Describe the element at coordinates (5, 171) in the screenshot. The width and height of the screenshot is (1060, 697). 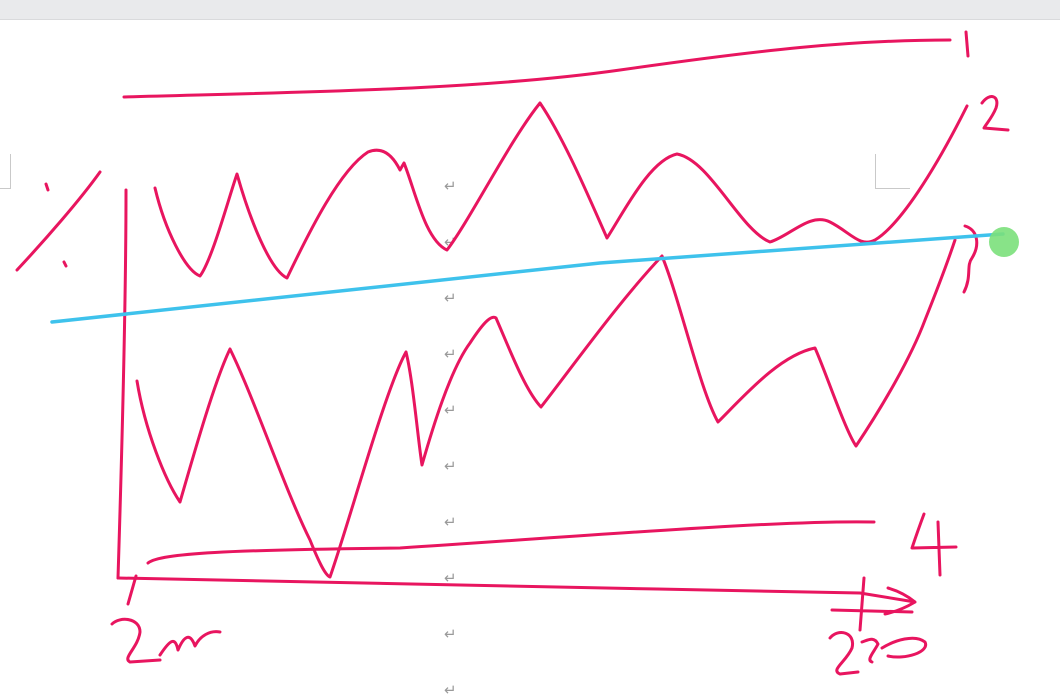
I see `page-margin-corner-left` at that location.